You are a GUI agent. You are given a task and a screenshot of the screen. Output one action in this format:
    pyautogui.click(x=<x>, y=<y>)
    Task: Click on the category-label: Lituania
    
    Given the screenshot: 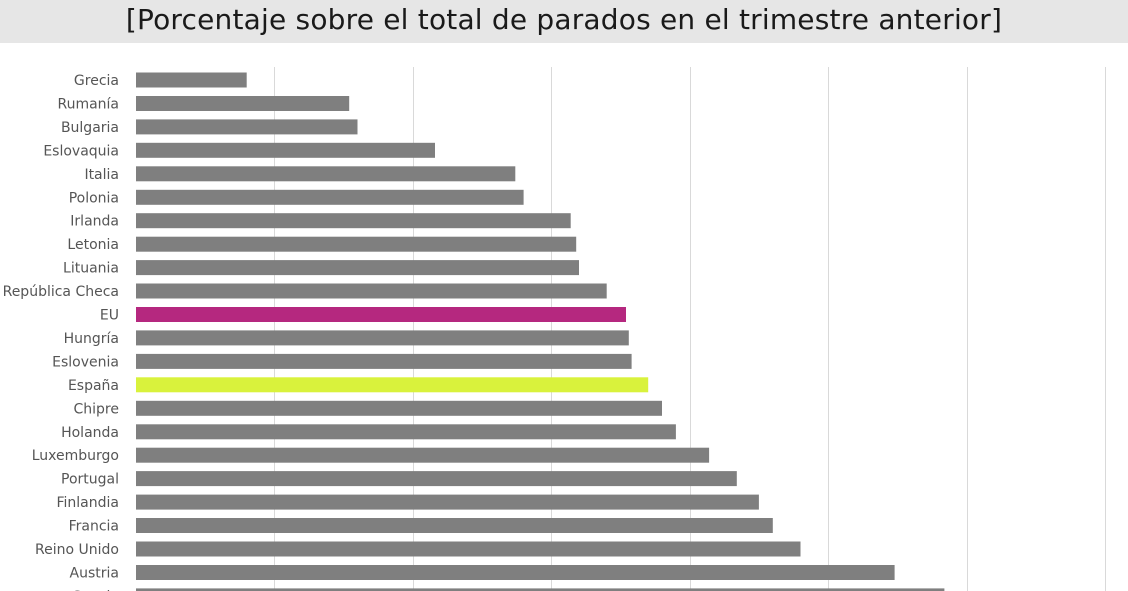 What is the action you would take?
    pyautogui.click(x=91, y=269)
    